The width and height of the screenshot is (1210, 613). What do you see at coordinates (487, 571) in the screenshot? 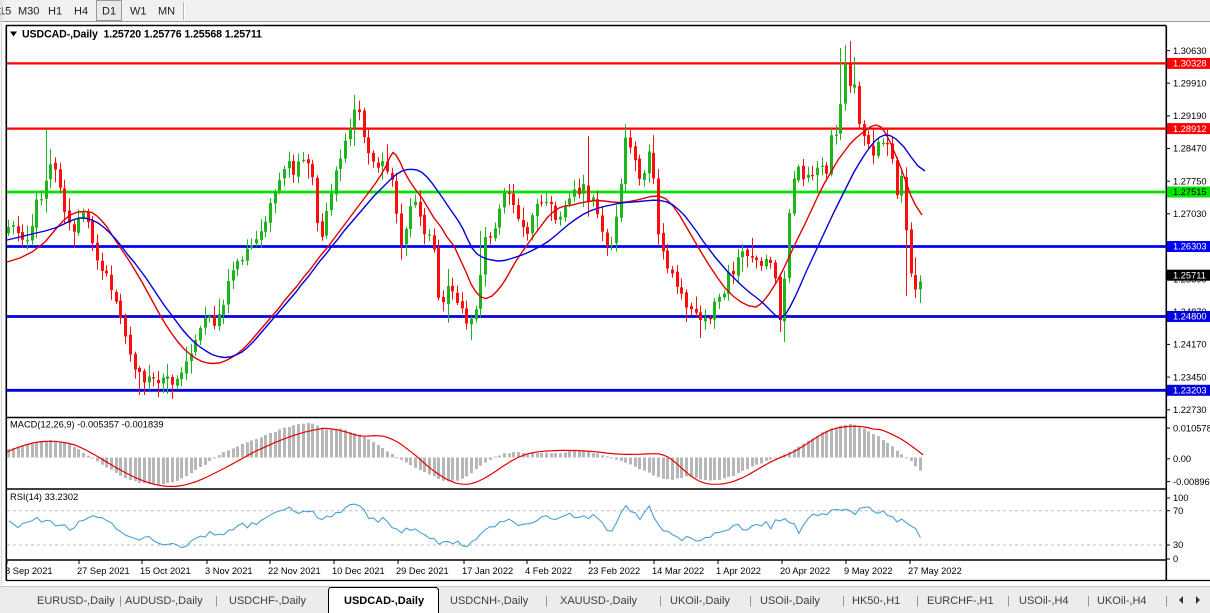
I see `svg-text: 17 Jan 2022` at bounding box center [487, 571].